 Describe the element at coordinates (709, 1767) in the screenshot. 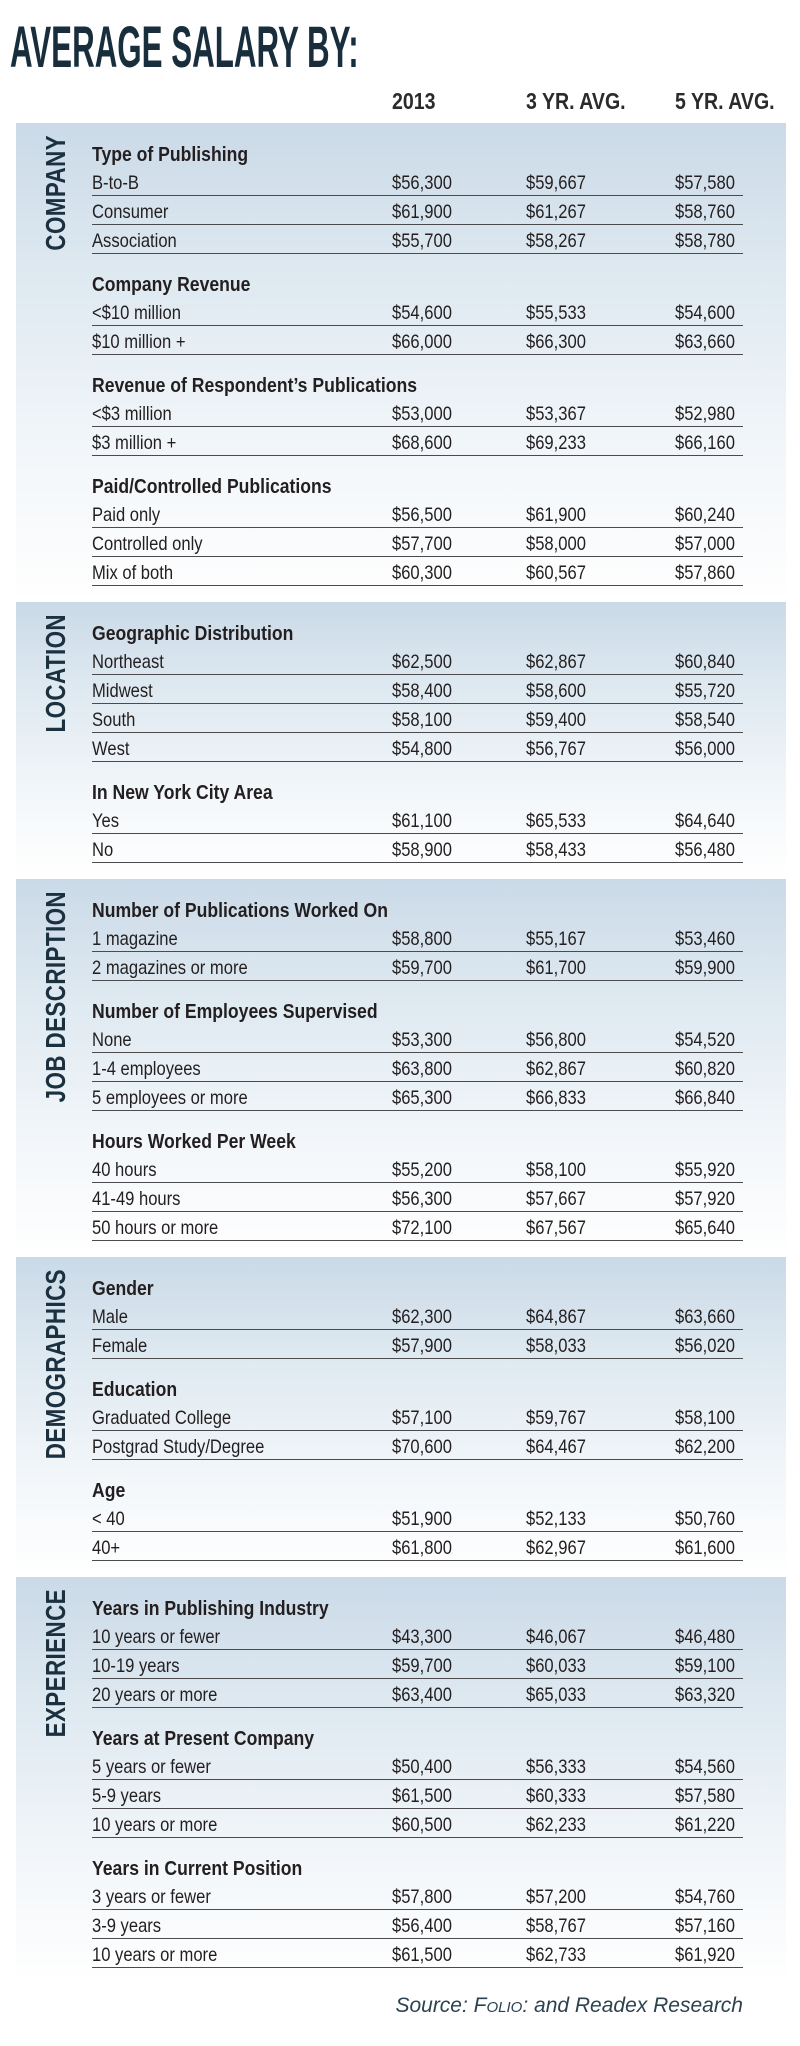

I see `salary-value-col3: $54,560` at that location.